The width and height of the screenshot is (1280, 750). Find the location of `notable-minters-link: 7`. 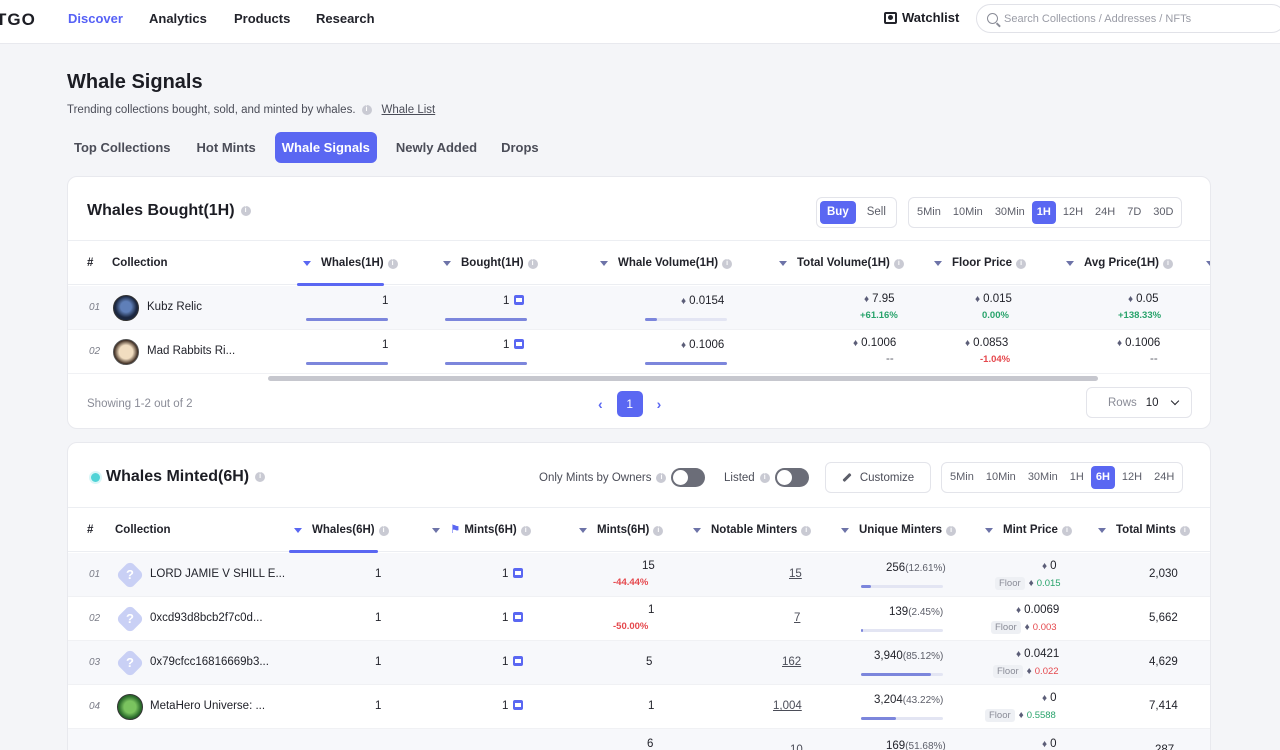

notable-minters-link: 7 is located at coordinates (797, 618).